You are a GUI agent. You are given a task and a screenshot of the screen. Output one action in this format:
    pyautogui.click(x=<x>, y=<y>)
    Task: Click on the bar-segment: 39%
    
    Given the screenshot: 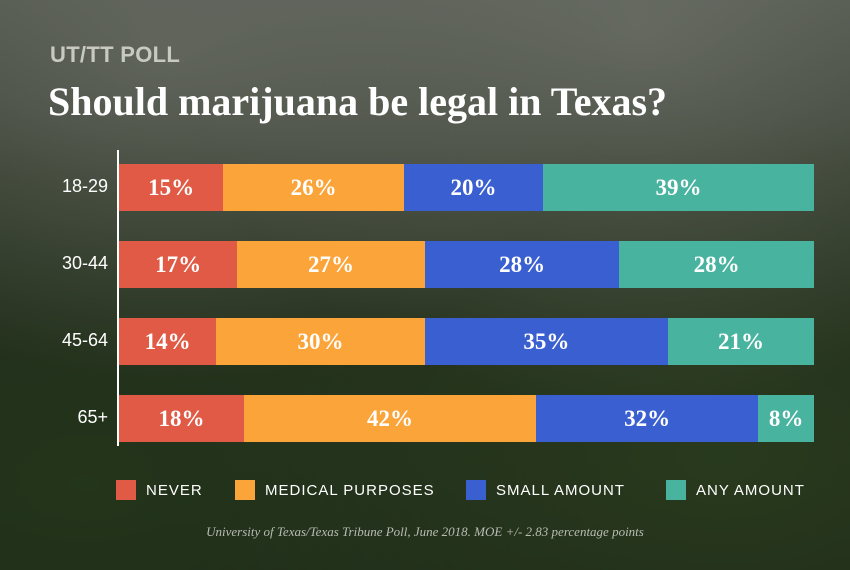 What is the action you would take?
    pyautogui.click(x=678, y=187)
    